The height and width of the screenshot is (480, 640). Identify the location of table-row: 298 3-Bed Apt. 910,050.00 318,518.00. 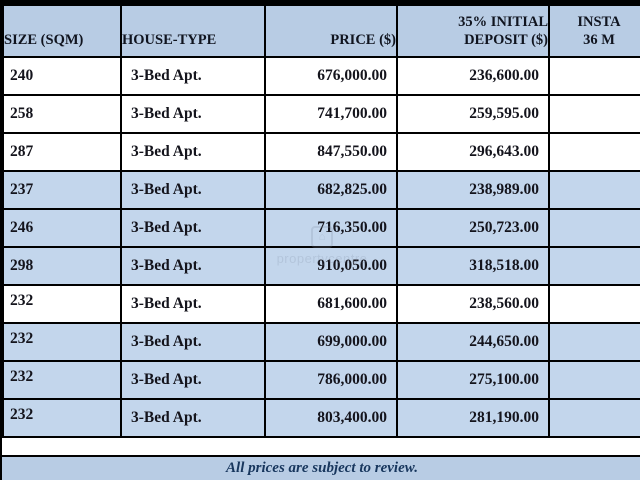
(321, 266).